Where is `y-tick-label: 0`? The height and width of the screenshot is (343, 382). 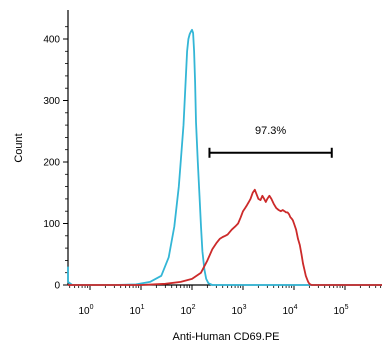 y-tick-label: 0 is located at coordinates (57, 286).